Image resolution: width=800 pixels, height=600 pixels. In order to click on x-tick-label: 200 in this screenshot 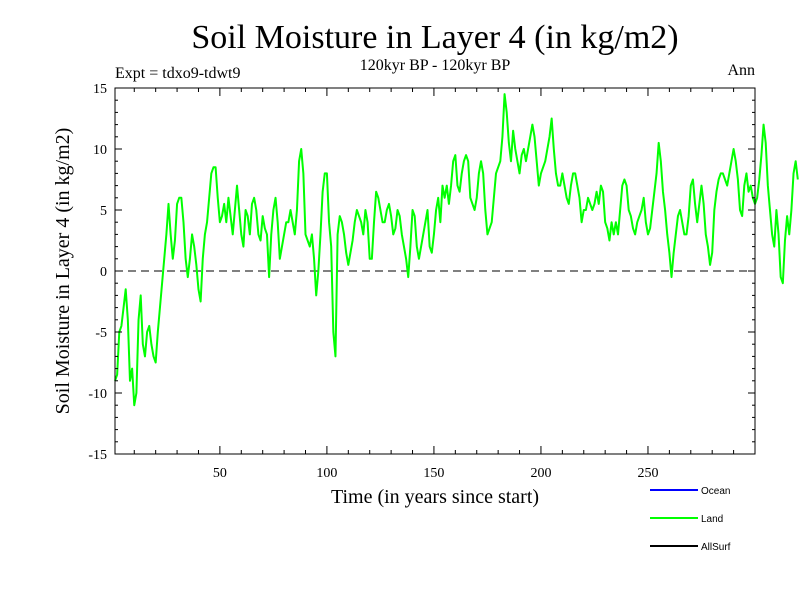, I will do `click(540, 473)`.